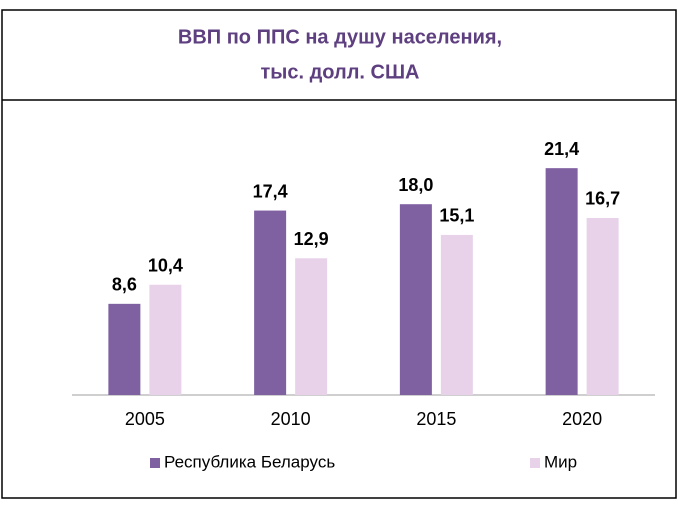  Describe the element at coordinates (165, 266) in the screenshot. I see `data-label: 10,4` at that location.